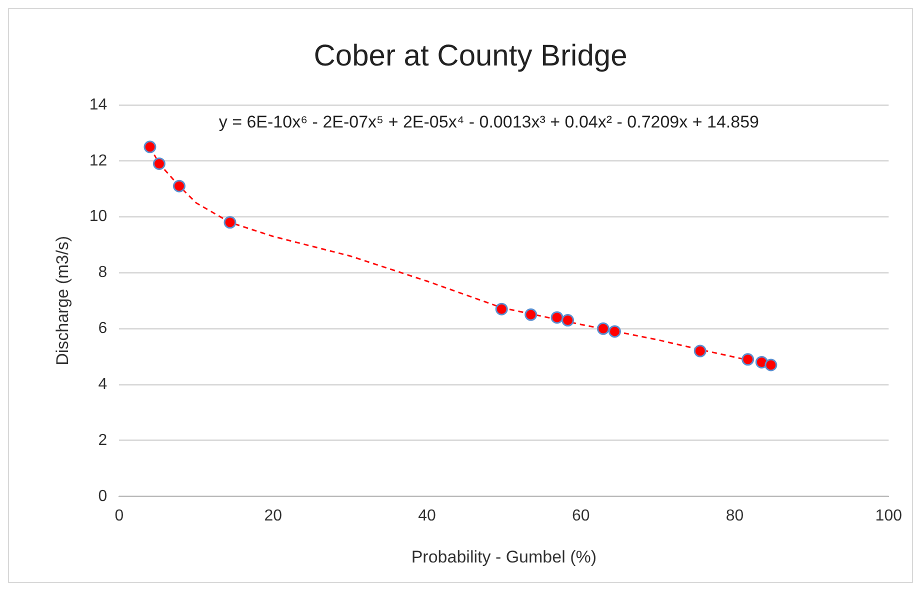  Describe the element at coordinates (735, 515) in the screenshot. I see `x-tick-label: 80` at that location.